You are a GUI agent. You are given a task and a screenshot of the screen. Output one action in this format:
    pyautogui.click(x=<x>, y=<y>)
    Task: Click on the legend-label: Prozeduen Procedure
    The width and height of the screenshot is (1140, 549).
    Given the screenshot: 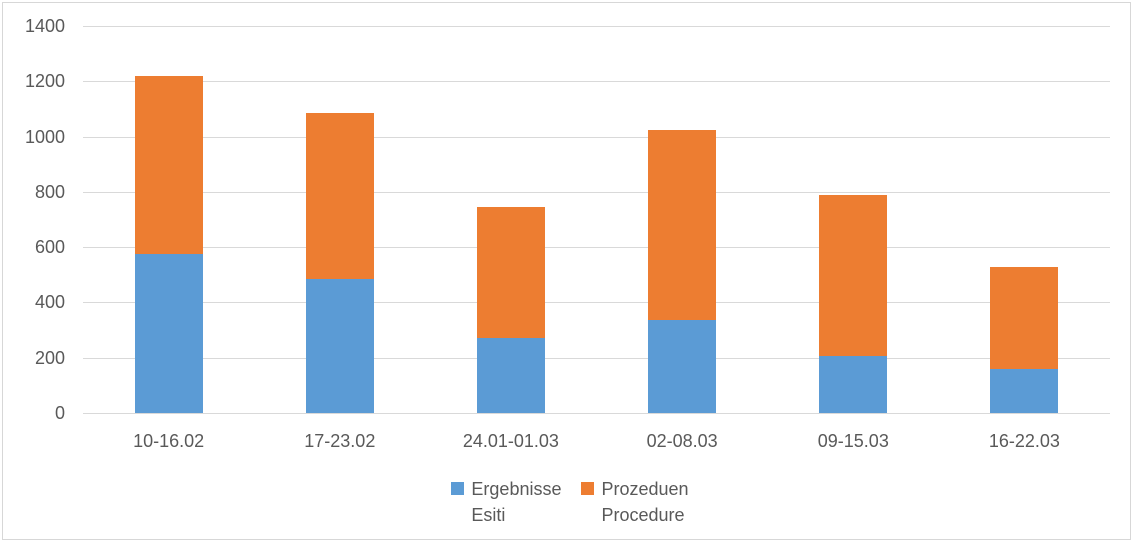 What is the action you would take?
    pyautogui.click(x=644, y=502)
    